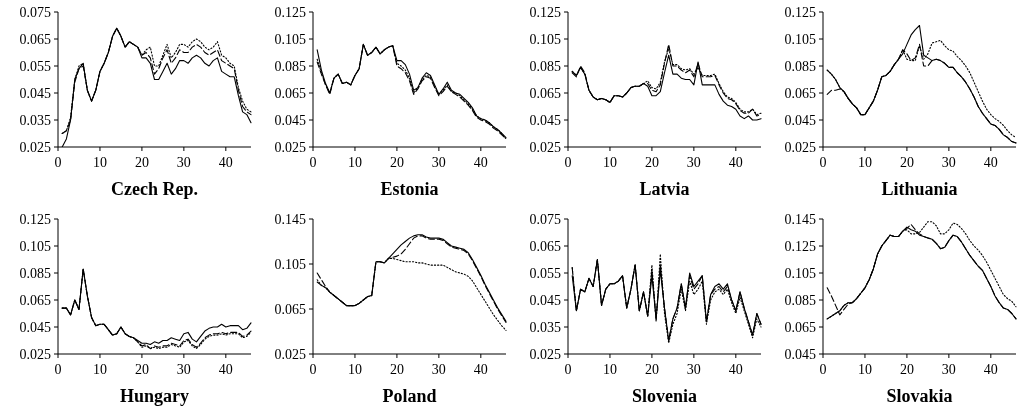 This screenshot has width=1020, height=415. Describe the element at coordinates (919, 189) in the screenshot. I see `text: Lithuania` at that location.